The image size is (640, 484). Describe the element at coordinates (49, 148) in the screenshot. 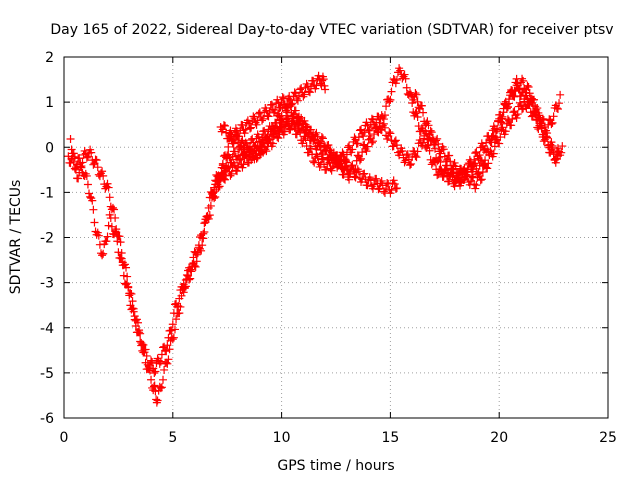

I see `y-tick-label: 0` at that location.